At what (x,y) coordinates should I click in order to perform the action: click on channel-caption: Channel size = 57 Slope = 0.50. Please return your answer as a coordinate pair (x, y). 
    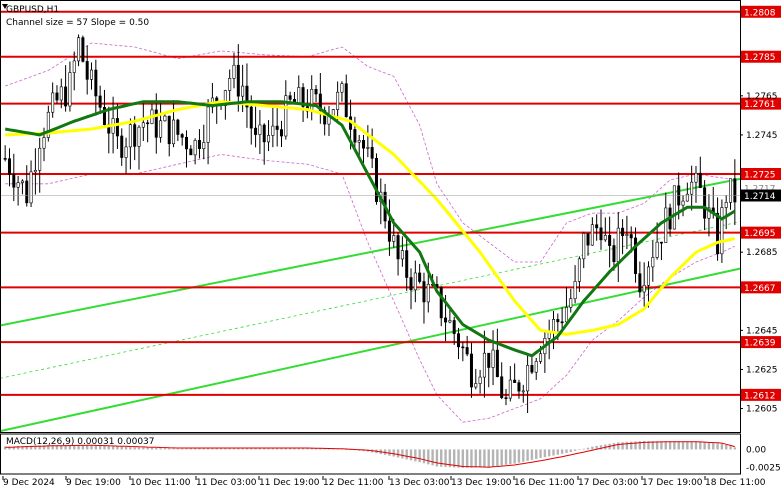
    Looking at the image, I should click on (77, 23).